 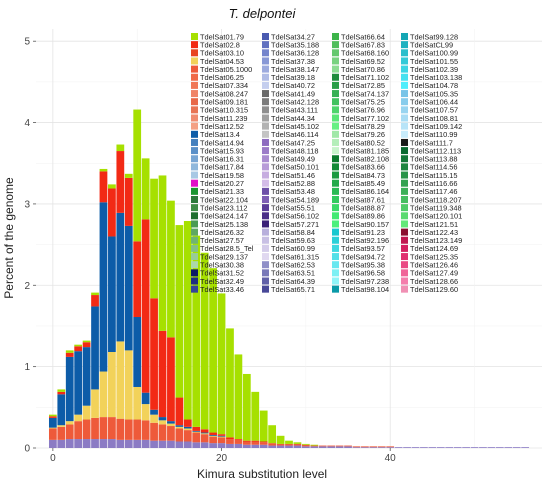 I want to click on legend-label: TdelSat31.52, so click(x=222, y=273).